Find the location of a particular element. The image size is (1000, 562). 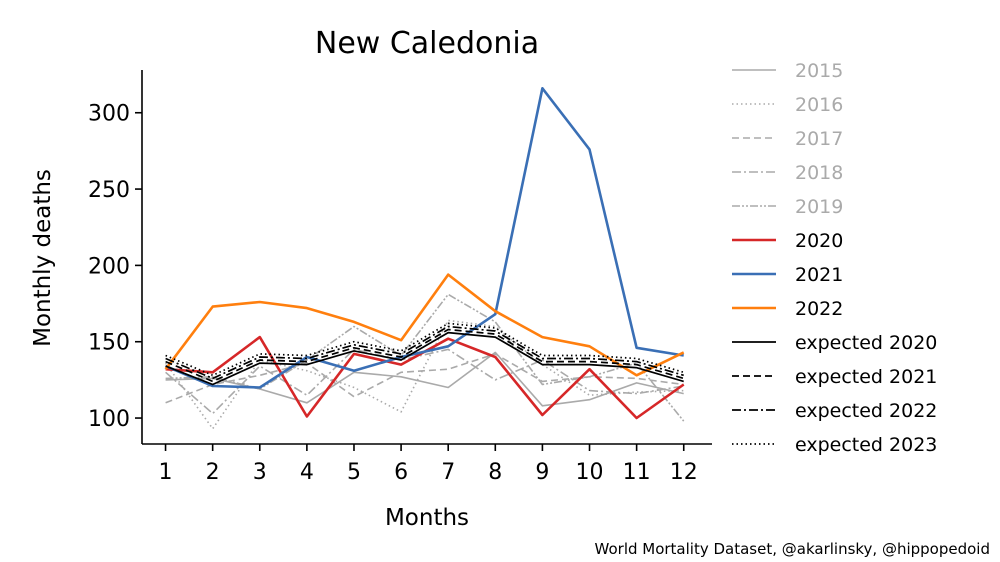

series-line-expected-2022 is located at coordinates (424, 352).